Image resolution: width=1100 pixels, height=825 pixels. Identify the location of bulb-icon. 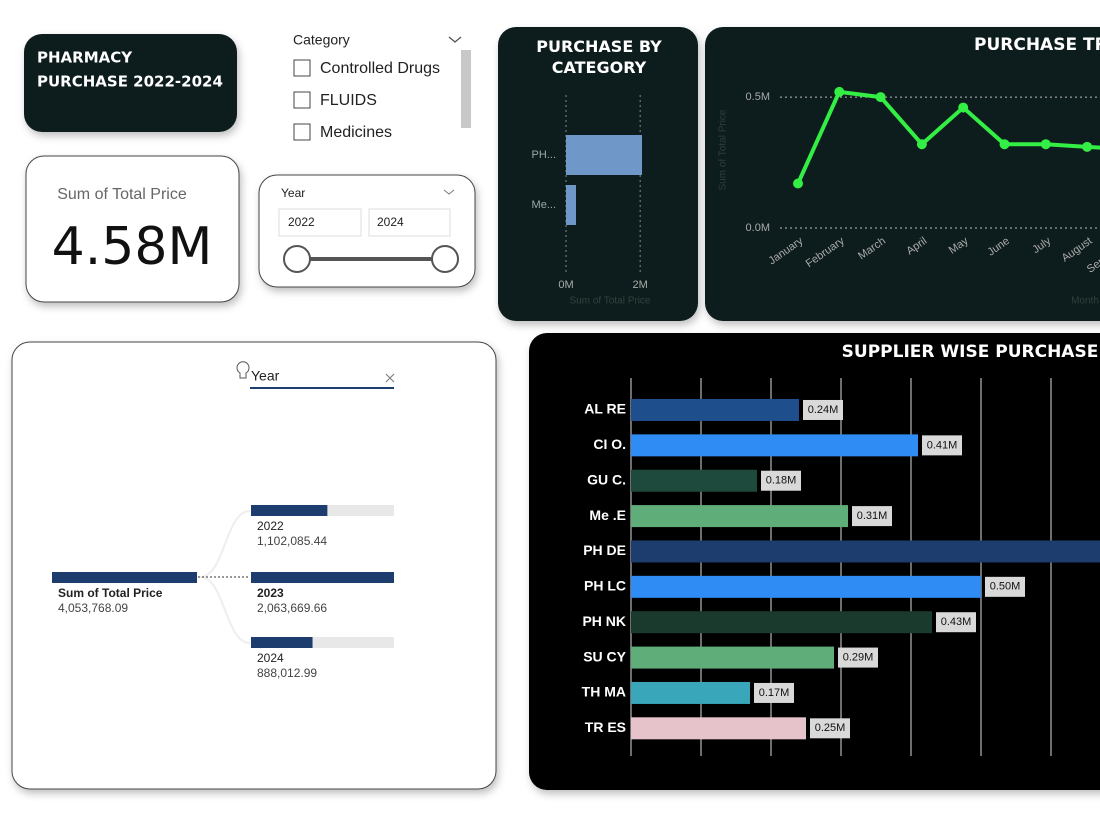
(243, 370).